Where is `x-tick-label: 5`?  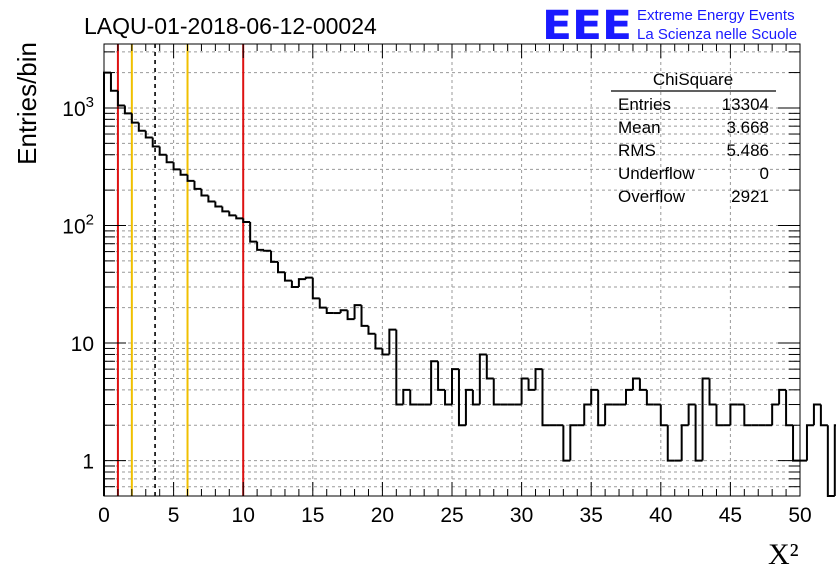
x-tick-label: 5 is located at coordinates (174, 515).